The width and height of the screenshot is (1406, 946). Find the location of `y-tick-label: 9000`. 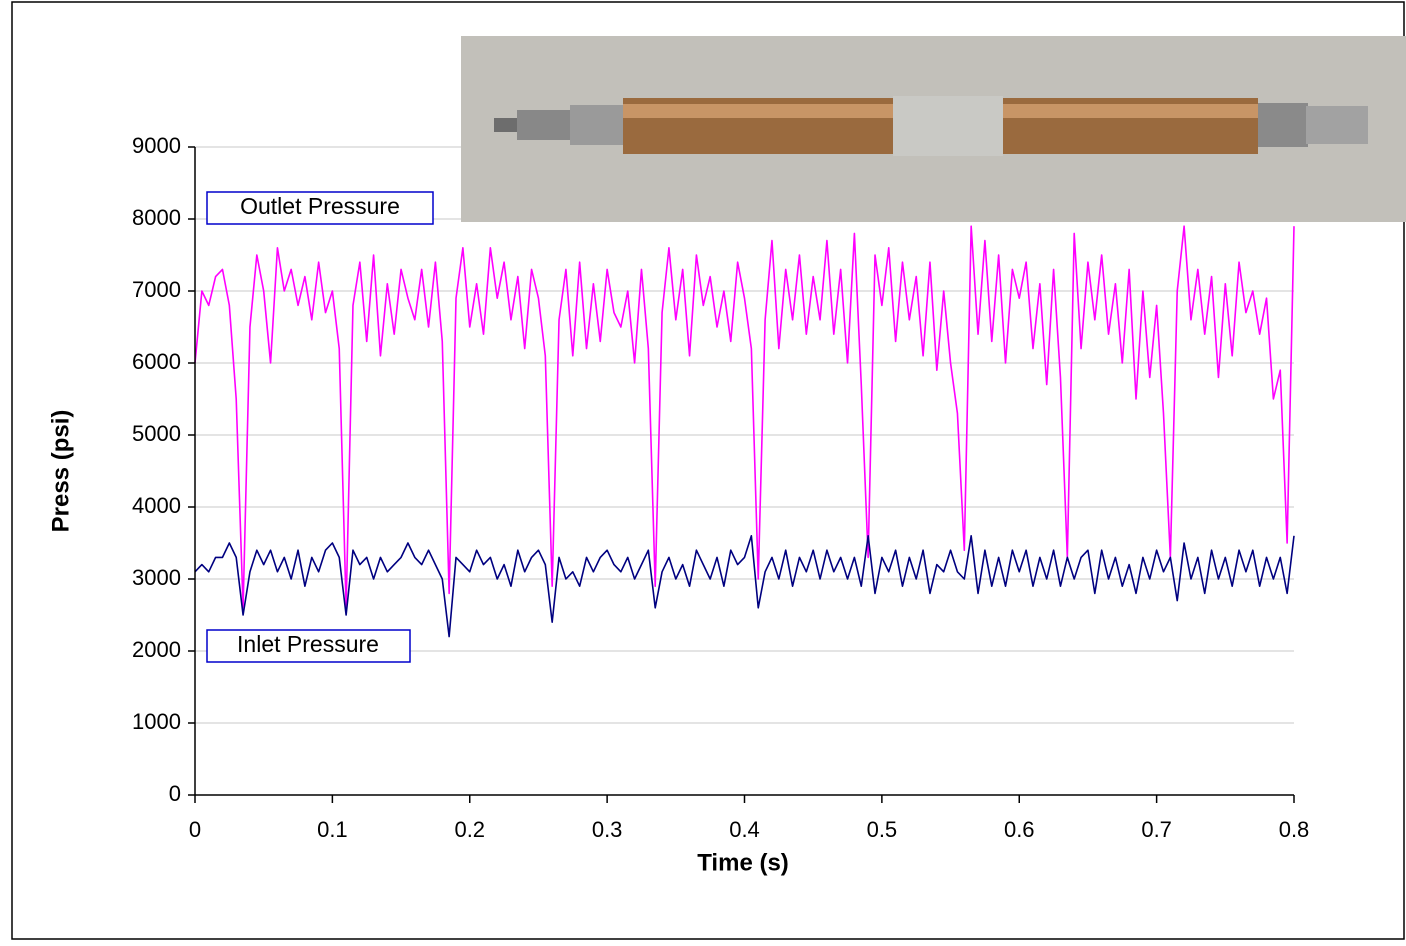

y-tick-label: 9000 is located at coordinates (156, 145).